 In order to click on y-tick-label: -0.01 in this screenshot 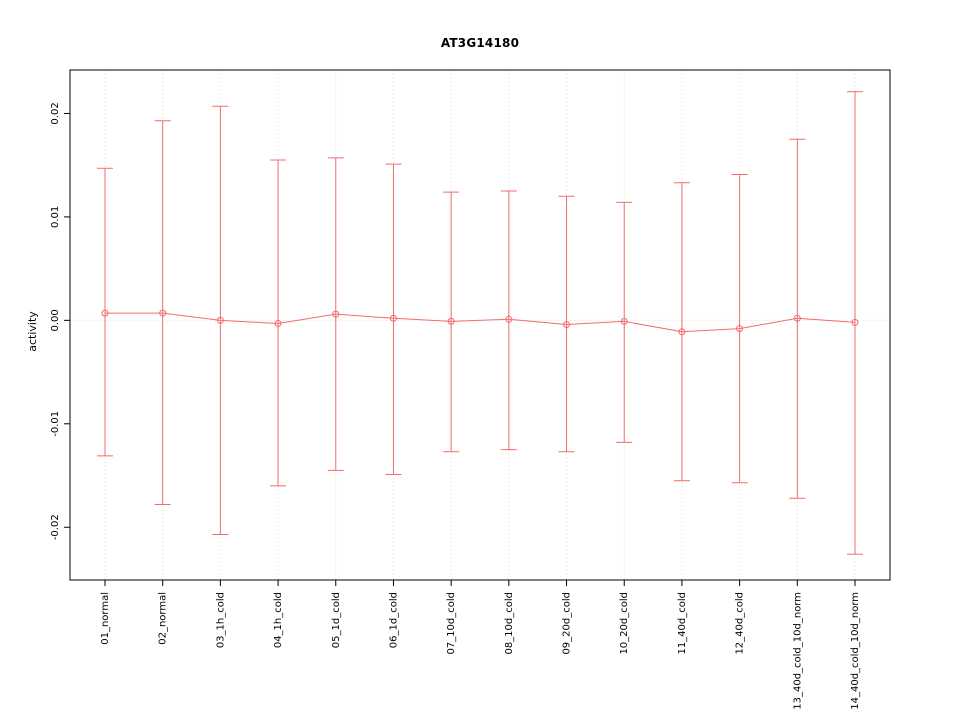, I will do `click(55, 424)`.